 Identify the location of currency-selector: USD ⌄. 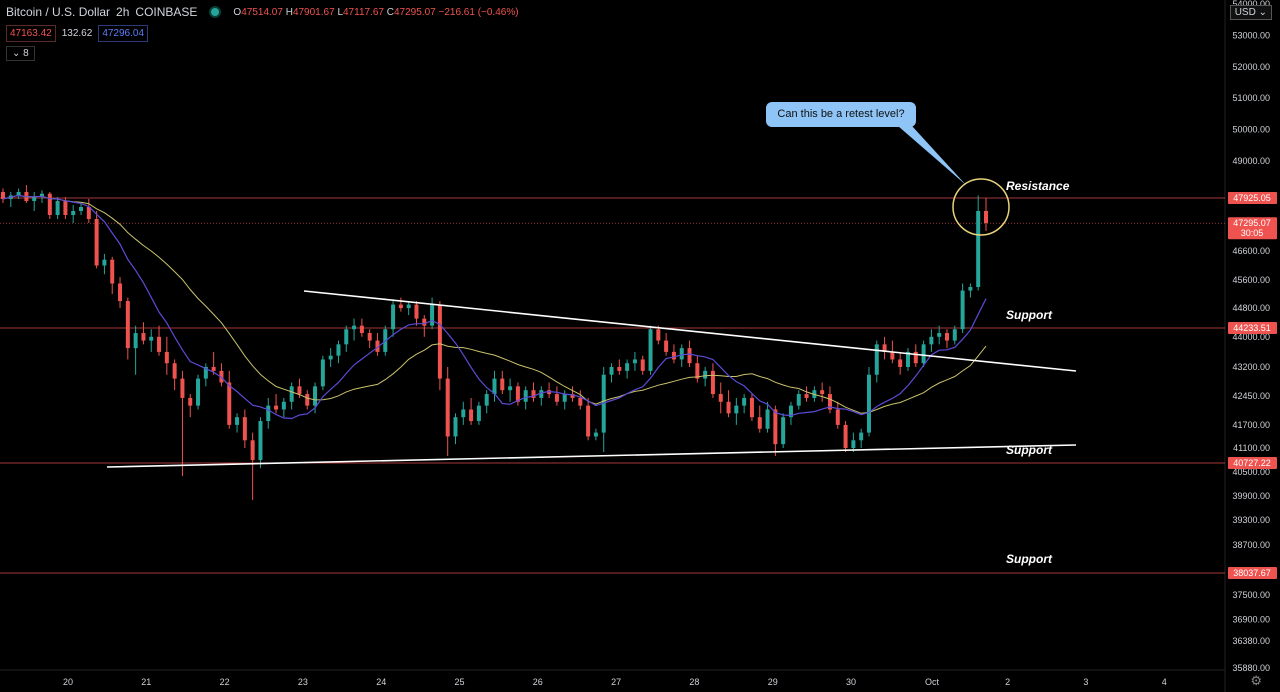
(1250, 12).